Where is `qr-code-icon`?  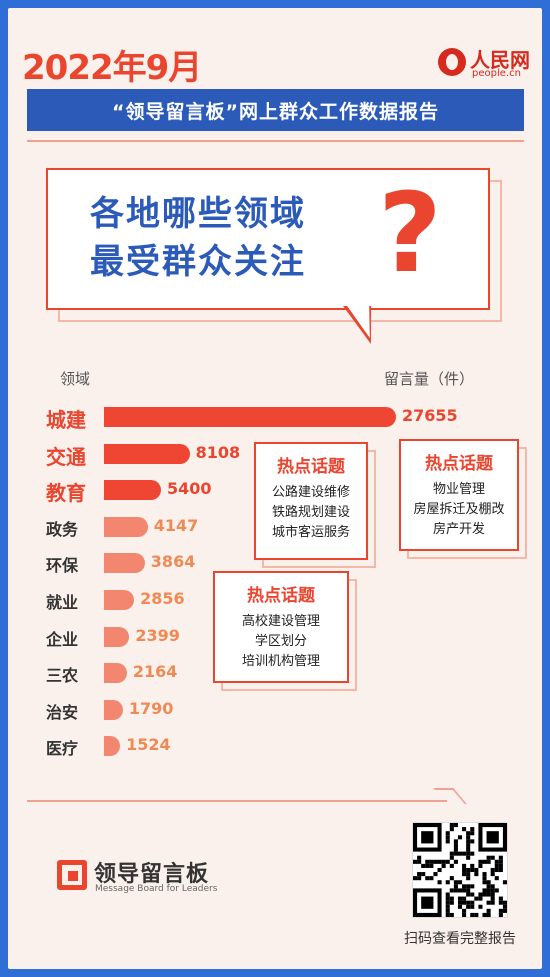
qr-code-icon is located at coordinates (460, 870).